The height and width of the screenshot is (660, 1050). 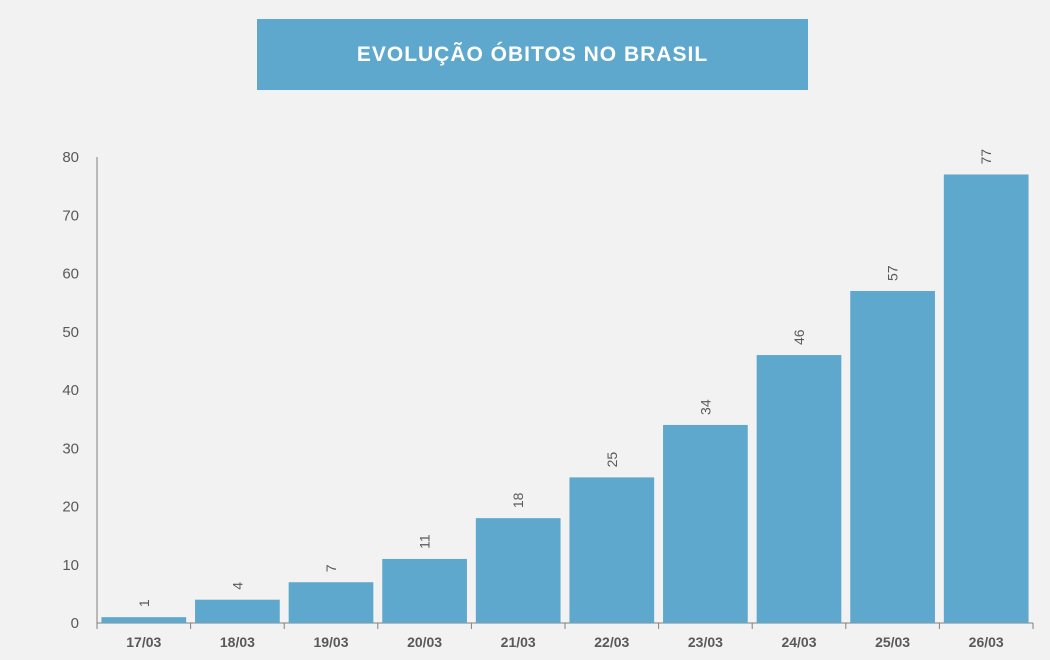 What do you see at coordinates (518, 500) in the screenshot?
I see `data-label: 18` at bounding box center [518, 500].